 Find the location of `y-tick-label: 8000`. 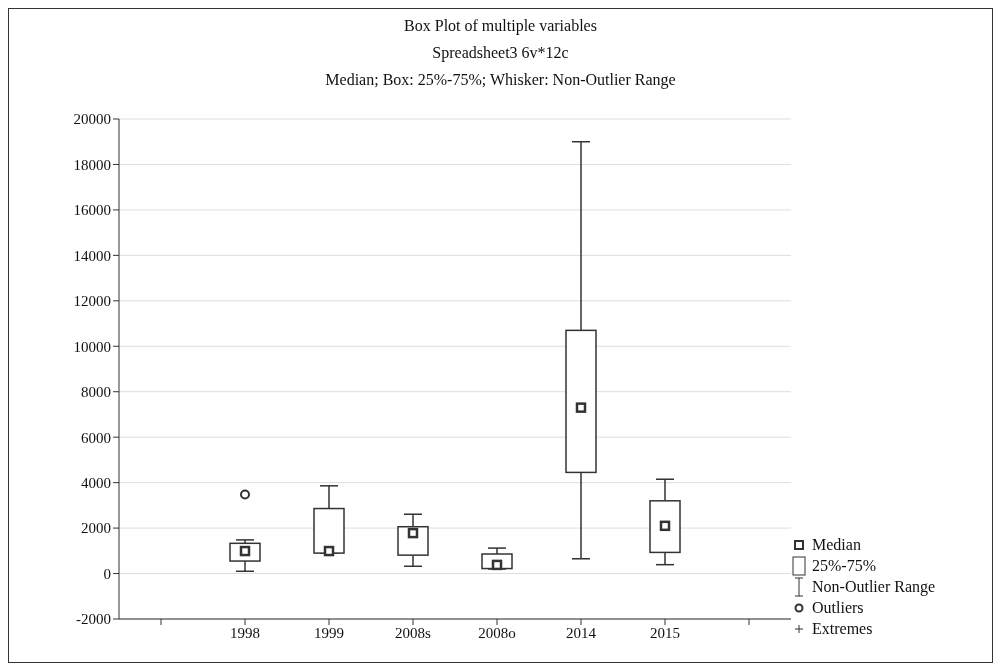

y-tick-label: 8000 is located at coordinates (96, 392).